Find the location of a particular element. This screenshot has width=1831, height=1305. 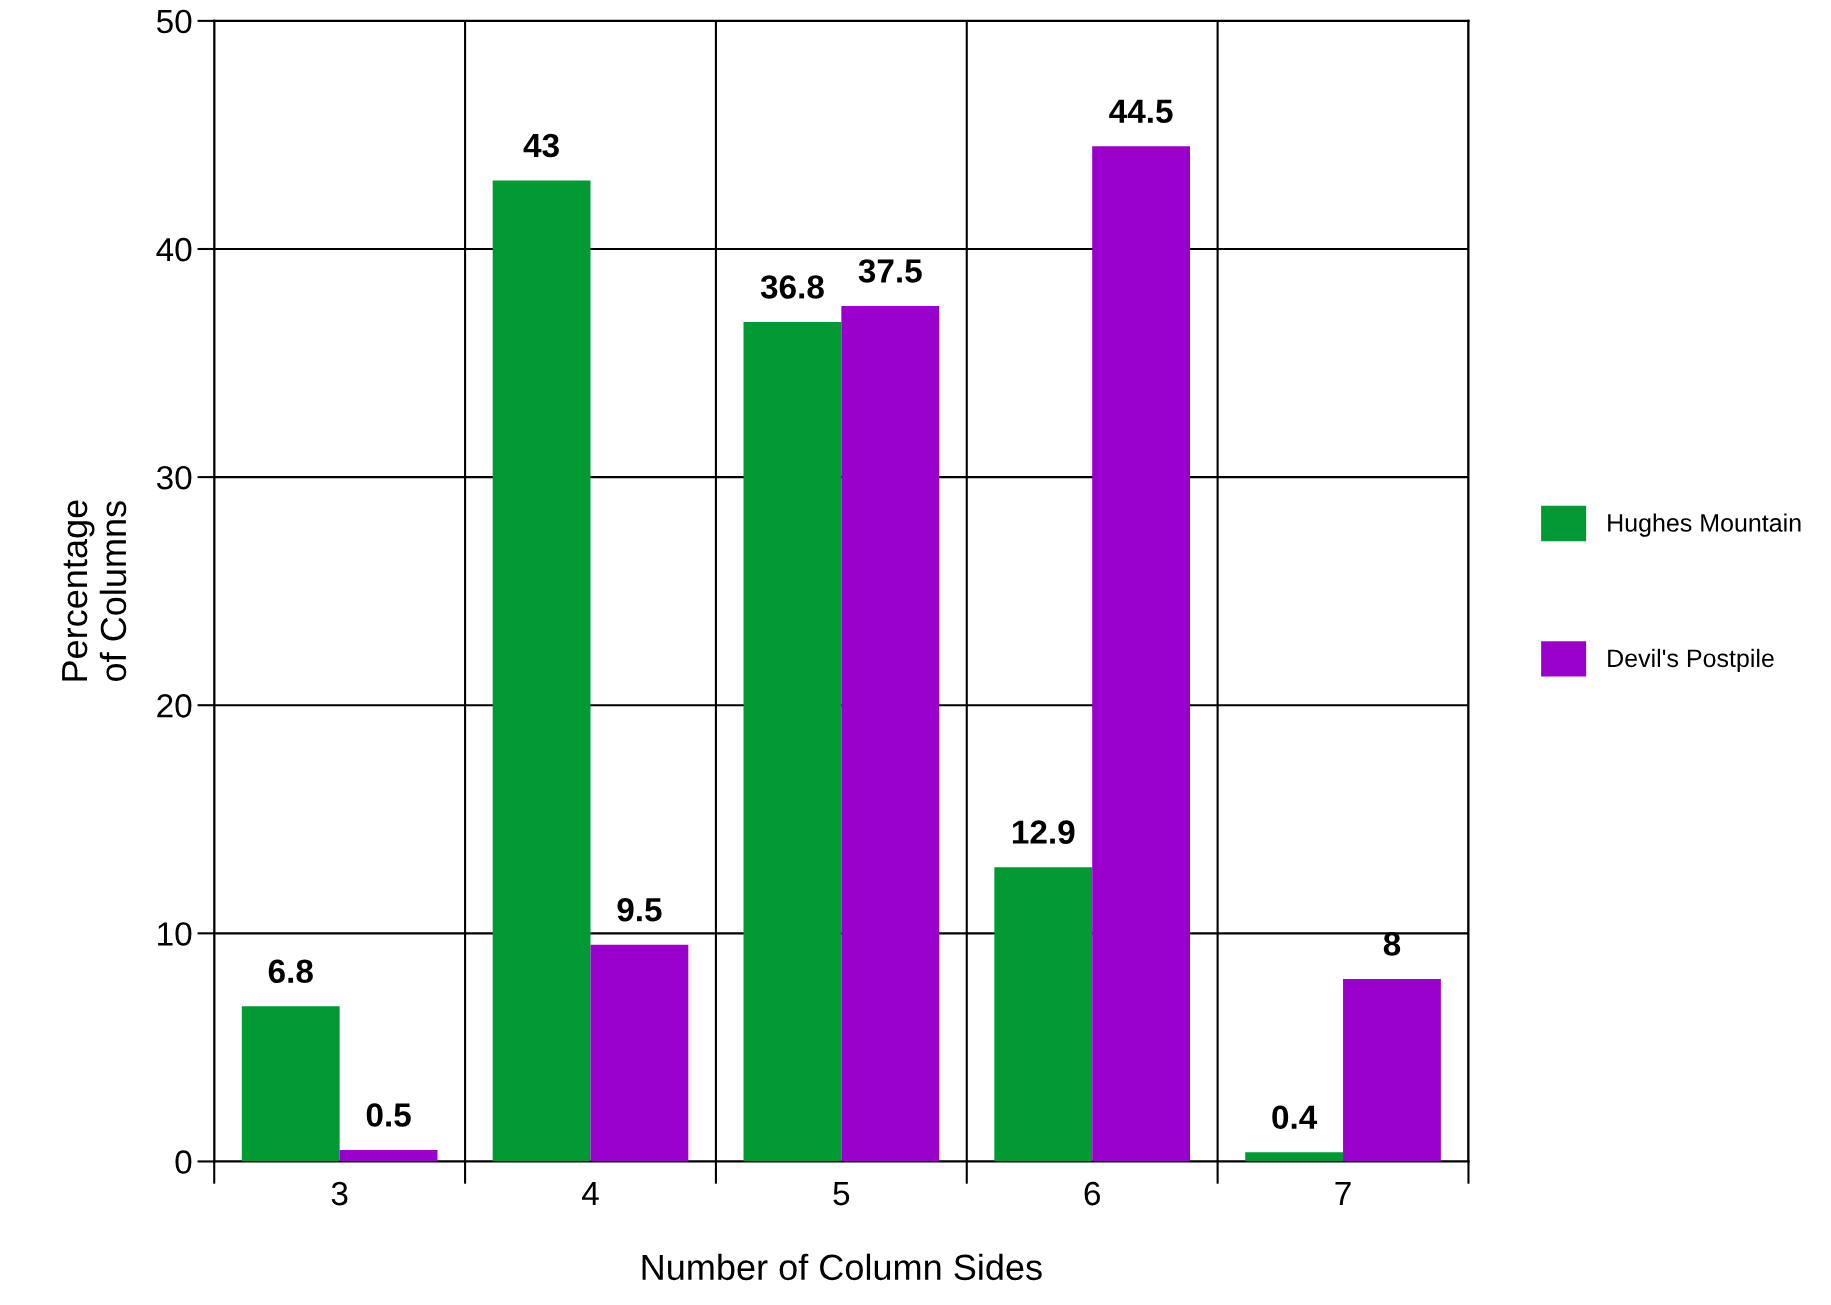

y-tick-label: 0 is located at coordinates (183, 1162).